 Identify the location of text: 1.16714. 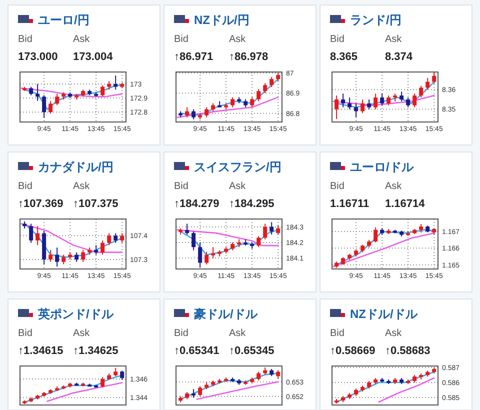
(405, 204).